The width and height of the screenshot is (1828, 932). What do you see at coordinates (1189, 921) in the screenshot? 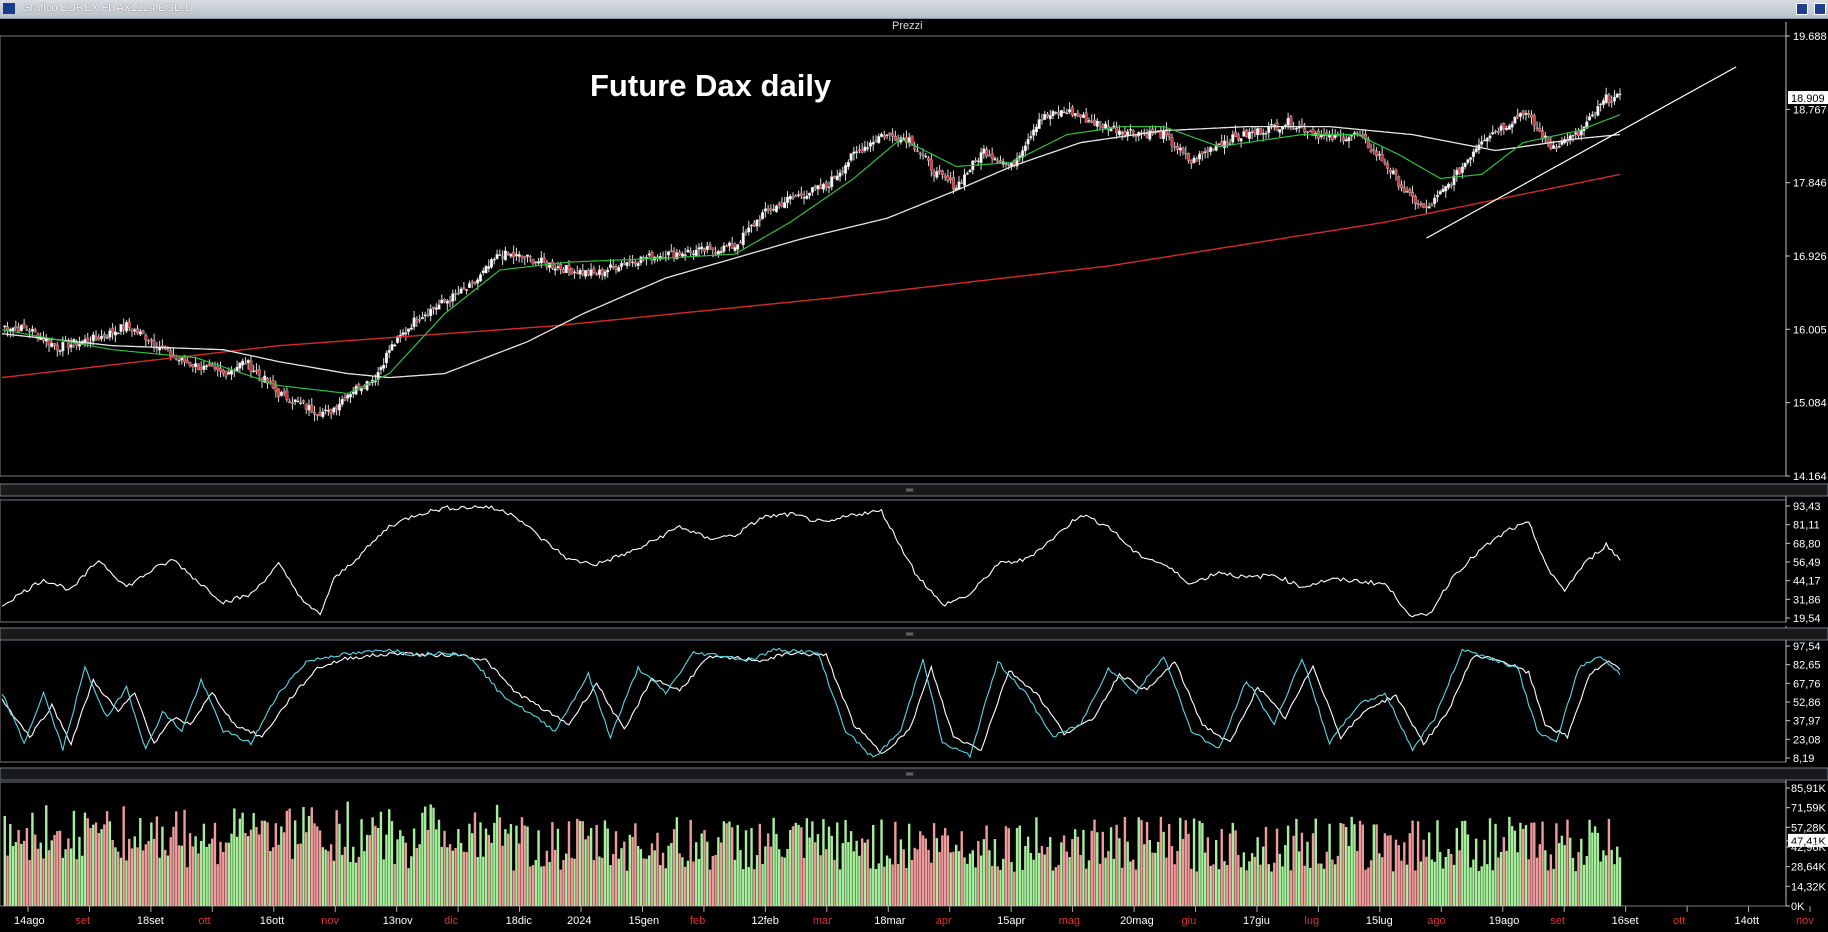
I see `x-tick-label: giu` at bounding box center [1189, 921].